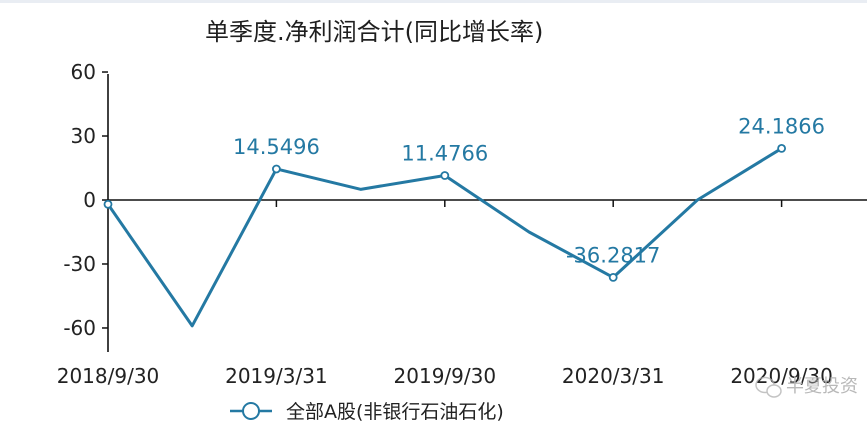 Image resolution: width=867 pixels, height=435 pixels. Describe the element at coordinates (251, 411) in the screenshot. I see `legend-marker` at that location.